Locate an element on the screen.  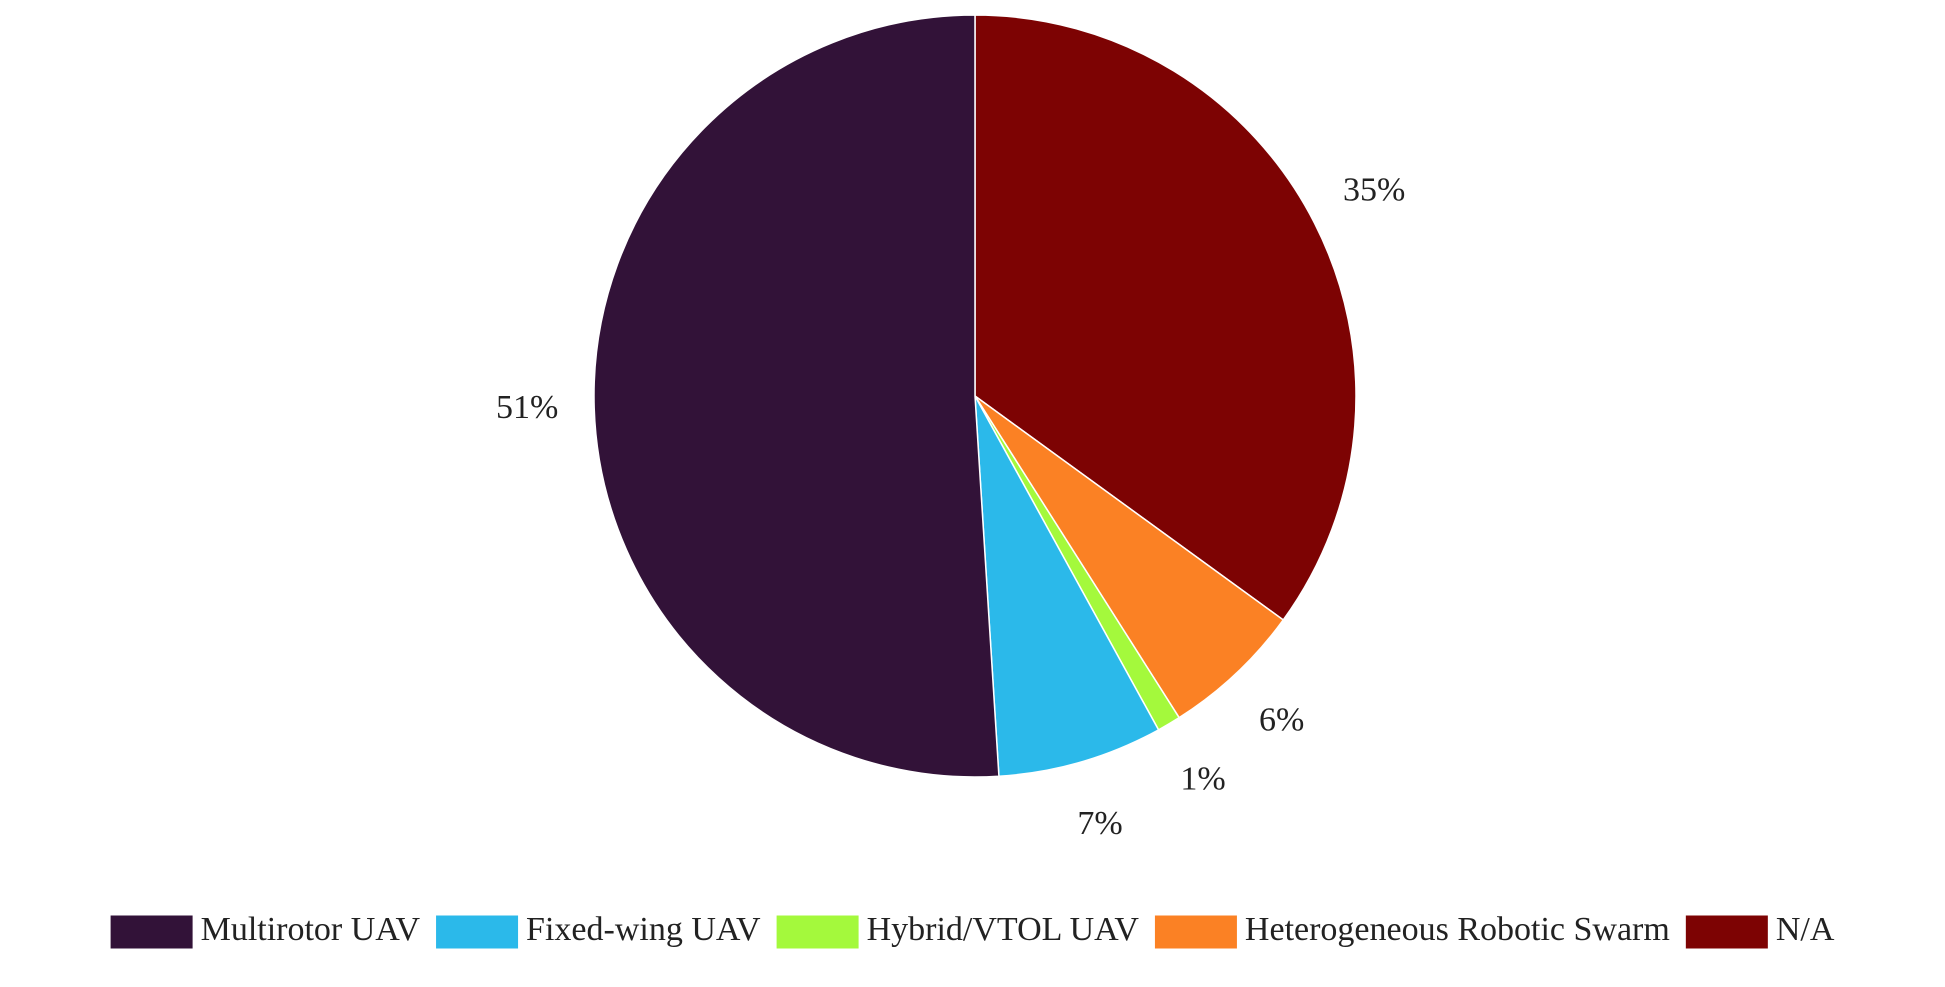
data-label-n-a: 35% is located at coordinates (1374, 189).